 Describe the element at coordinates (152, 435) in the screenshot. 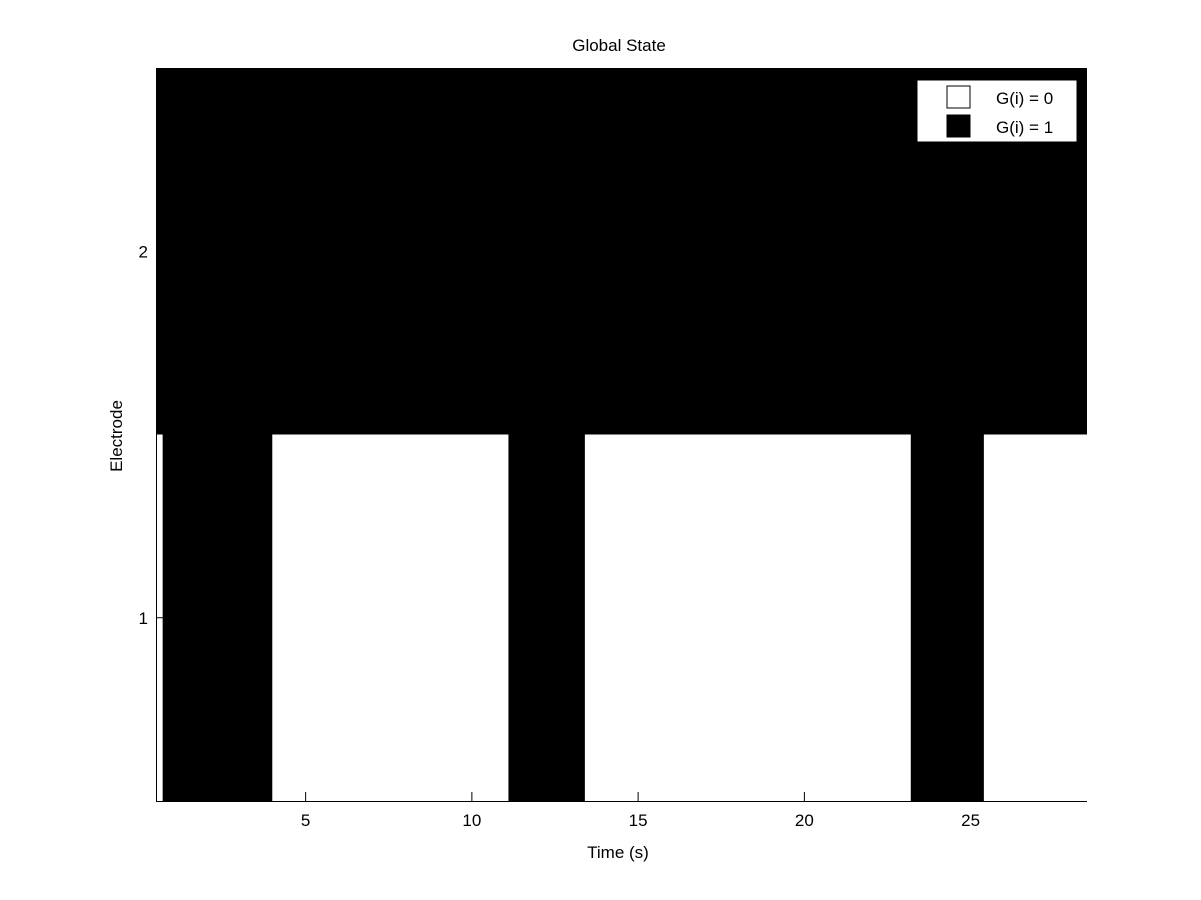

I see `y-ticks: 12` at that location.